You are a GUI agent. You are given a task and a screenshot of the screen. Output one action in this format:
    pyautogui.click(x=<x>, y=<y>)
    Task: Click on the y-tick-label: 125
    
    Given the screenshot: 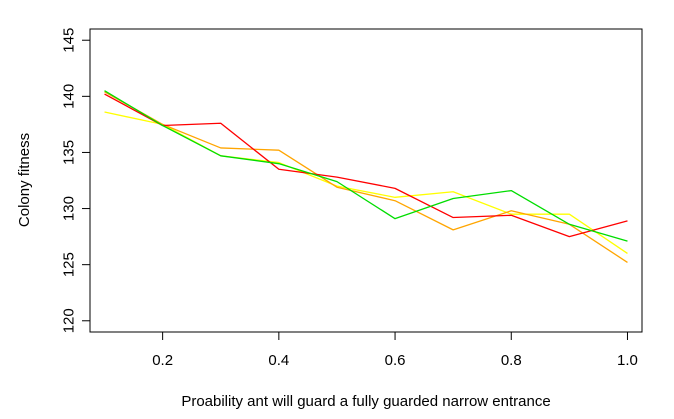 What is the action you would take?
    pyautogui.click(x=68, y=264)
    